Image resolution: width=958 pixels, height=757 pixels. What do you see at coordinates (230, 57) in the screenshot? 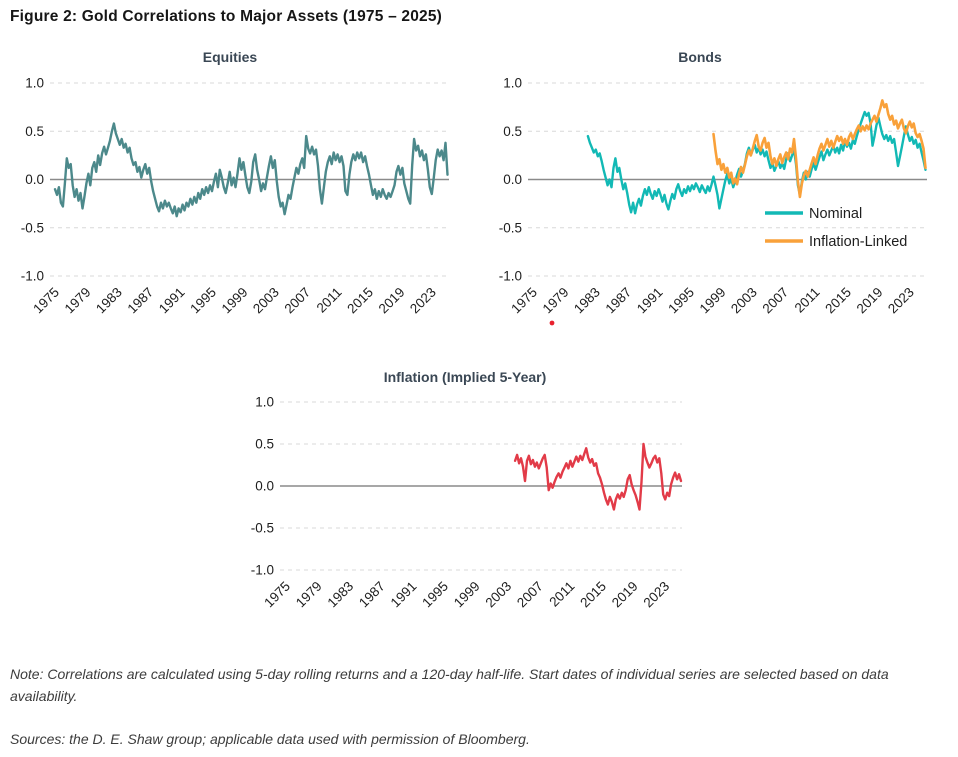
I see `chart-subtitle: Equities` at bounding box center [230, 57].